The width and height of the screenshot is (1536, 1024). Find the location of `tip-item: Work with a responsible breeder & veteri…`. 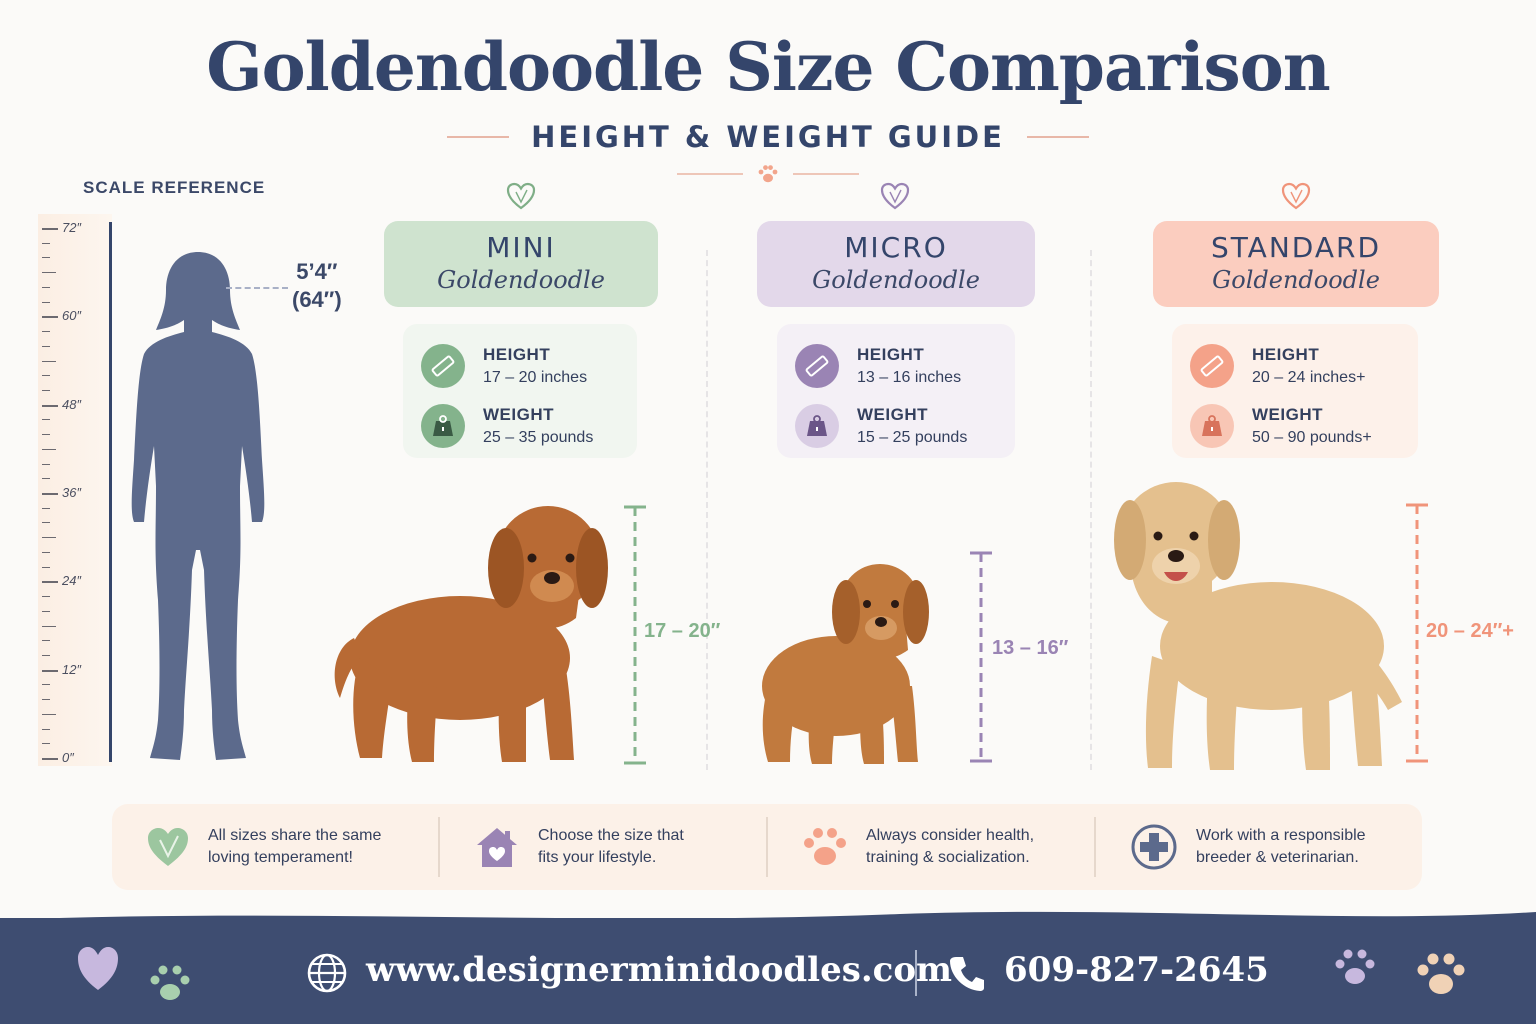

tip-item: Work with a responsible breeder & veteri… is located at coordinates (1258, 847).